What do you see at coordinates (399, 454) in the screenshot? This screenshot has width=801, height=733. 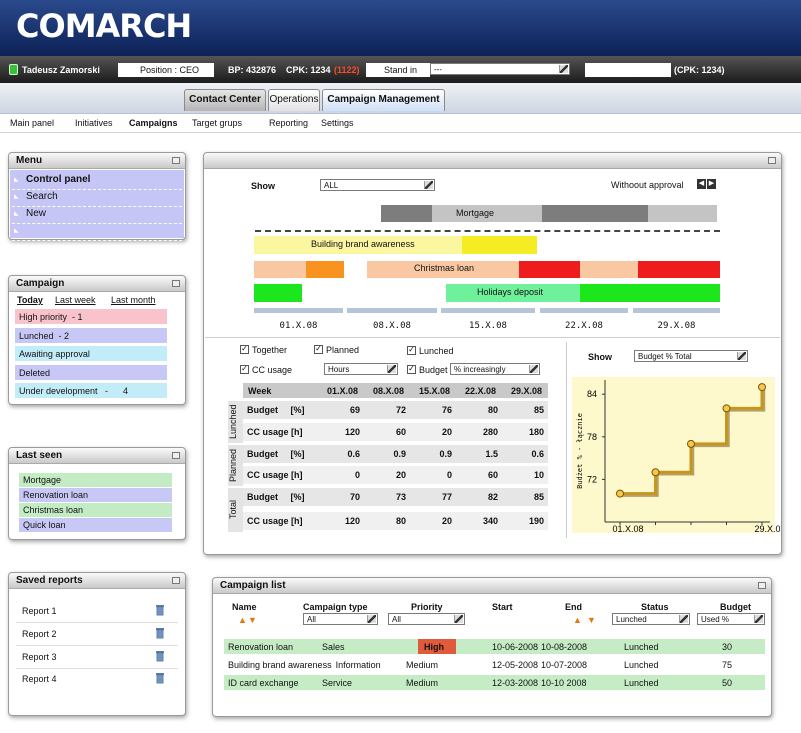 I see `table-cell: 0.9` at bounding box center [399, 454].